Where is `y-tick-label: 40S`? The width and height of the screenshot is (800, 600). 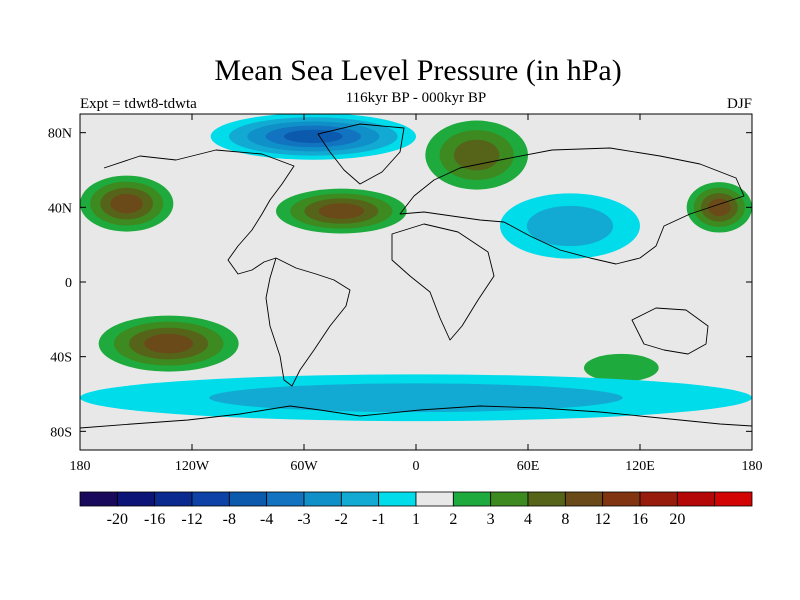 y-tick-label: 40S is located at coordinates (61, 358).